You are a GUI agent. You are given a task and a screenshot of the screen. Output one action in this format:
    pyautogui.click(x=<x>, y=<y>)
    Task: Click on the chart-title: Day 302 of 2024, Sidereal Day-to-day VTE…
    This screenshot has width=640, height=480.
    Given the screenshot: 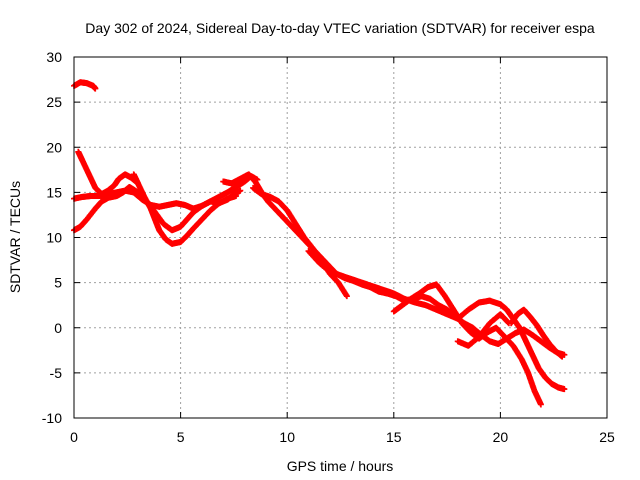 What is the action you would take?
    pyautogui.click(x=340, y=28)
    